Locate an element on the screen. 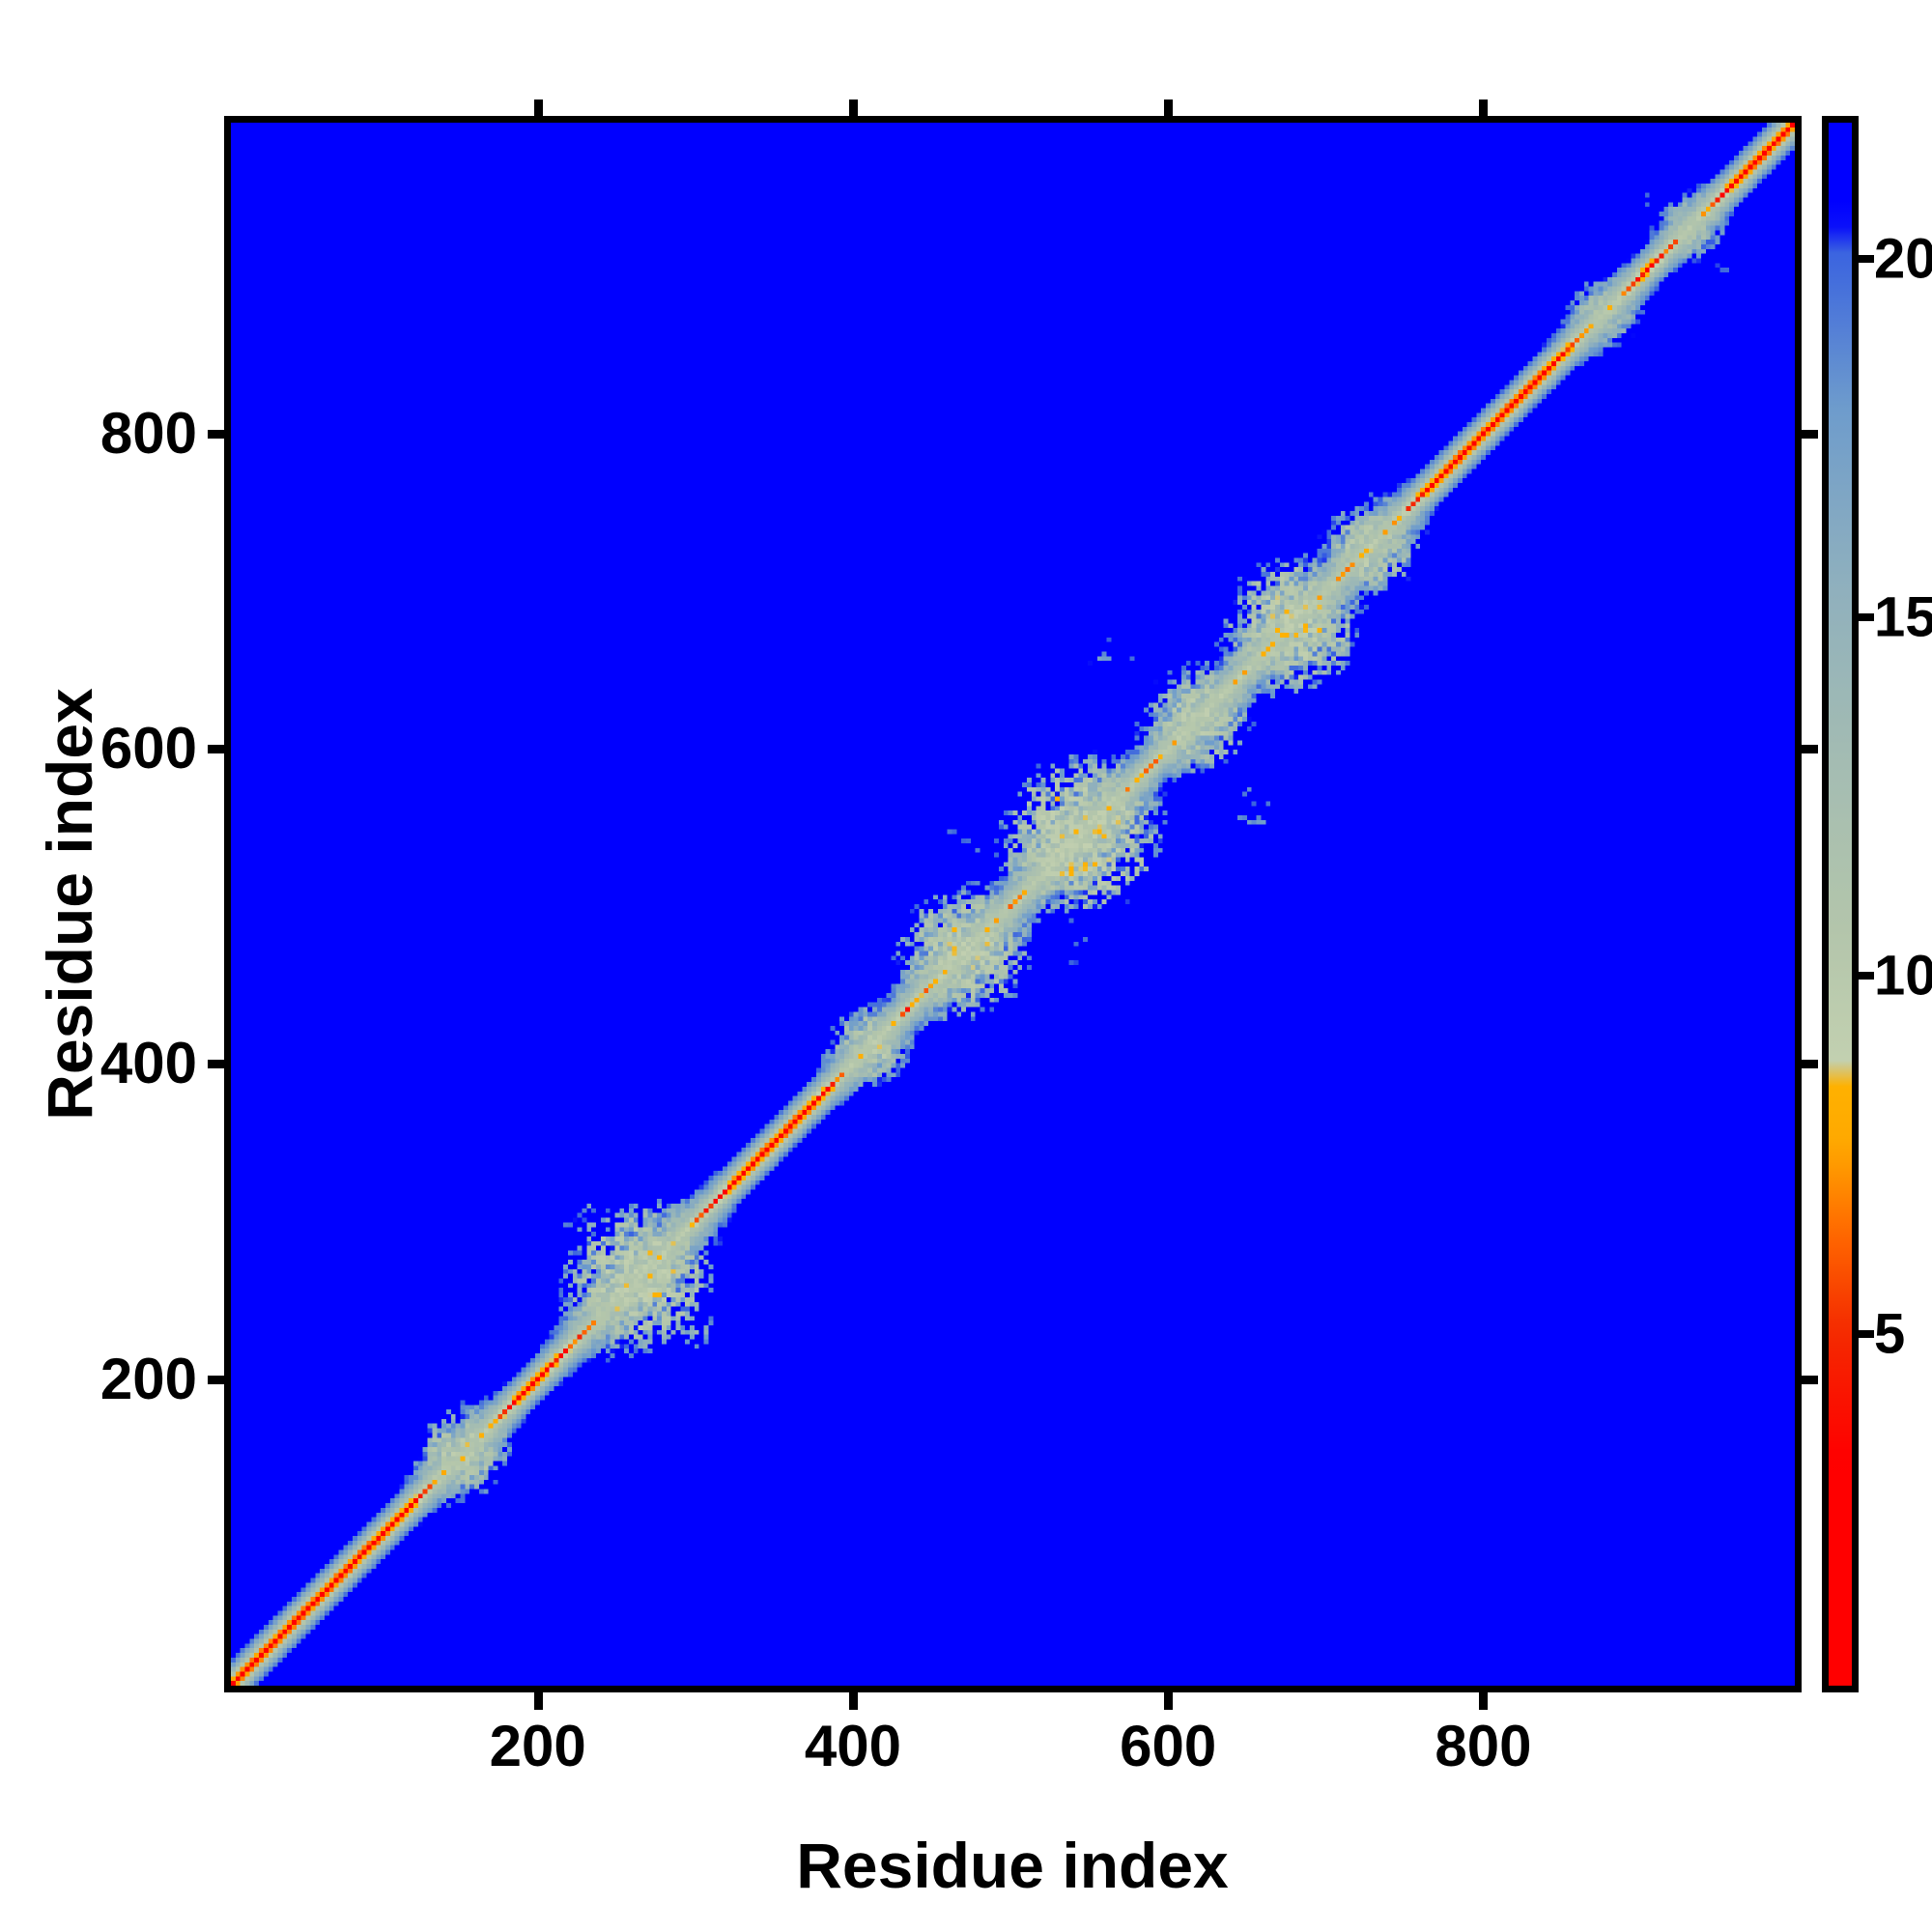  x-axis-tick-label: 200 is located at coordinates (537, 1746).